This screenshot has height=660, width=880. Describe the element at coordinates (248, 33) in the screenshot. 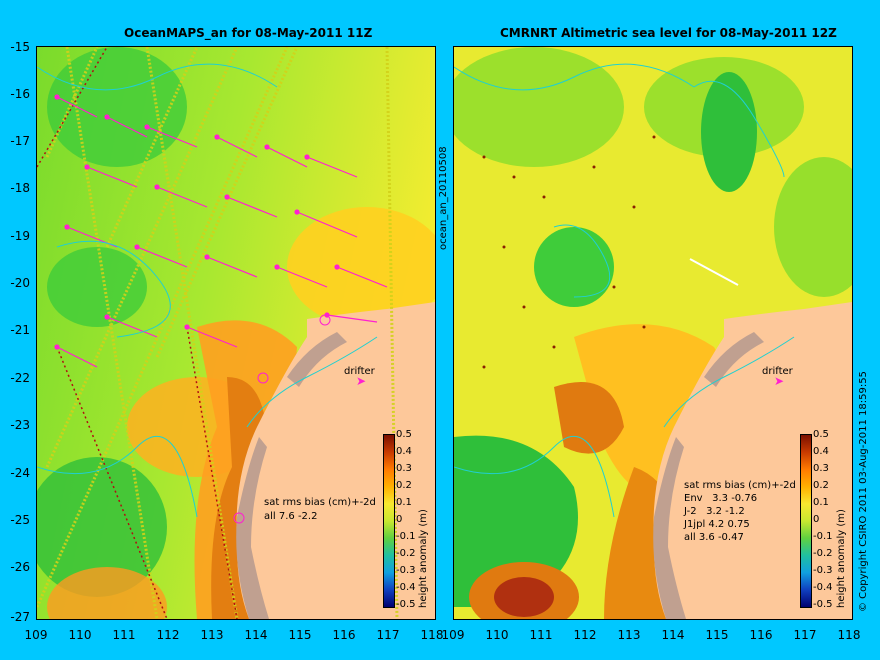

I see `left-map-title: OceanMAPS_an for 08-May-2011 11Z` at that location.